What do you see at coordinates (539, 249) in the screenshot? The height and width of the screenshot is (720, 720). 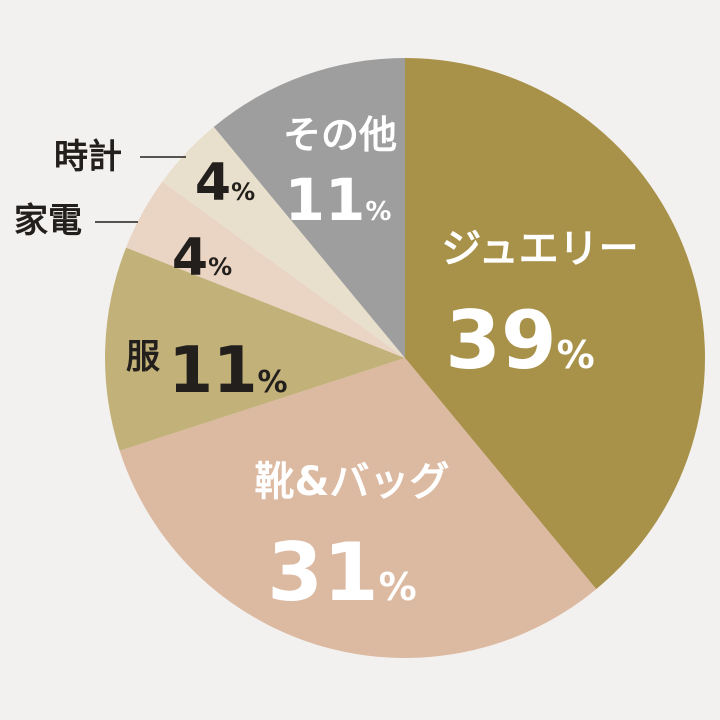 I see `slice-label-0: ジュエリー` at bounding box center [539, 249].